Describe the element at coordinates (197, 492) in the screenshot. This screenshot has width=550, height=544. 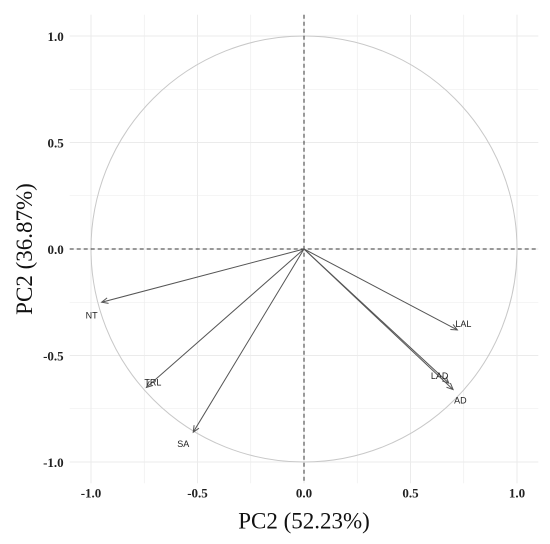
I see `x-tick-label: -0.5` at that location.